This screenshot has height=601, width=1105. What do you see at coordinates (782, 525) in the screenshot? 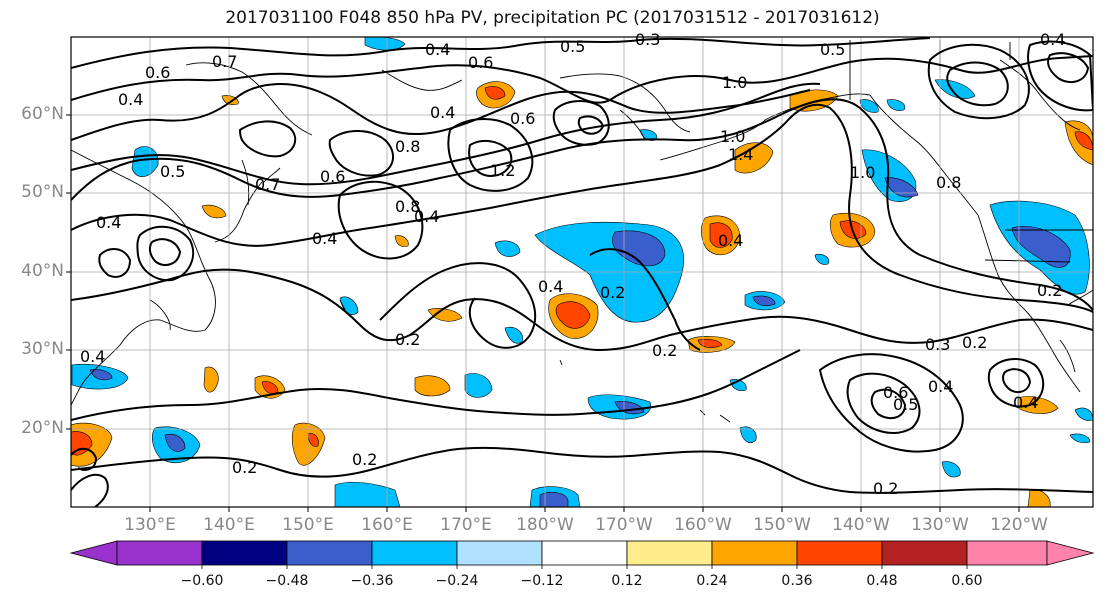
I see `lon-label: 150°W` at bounding box center [782, 525].